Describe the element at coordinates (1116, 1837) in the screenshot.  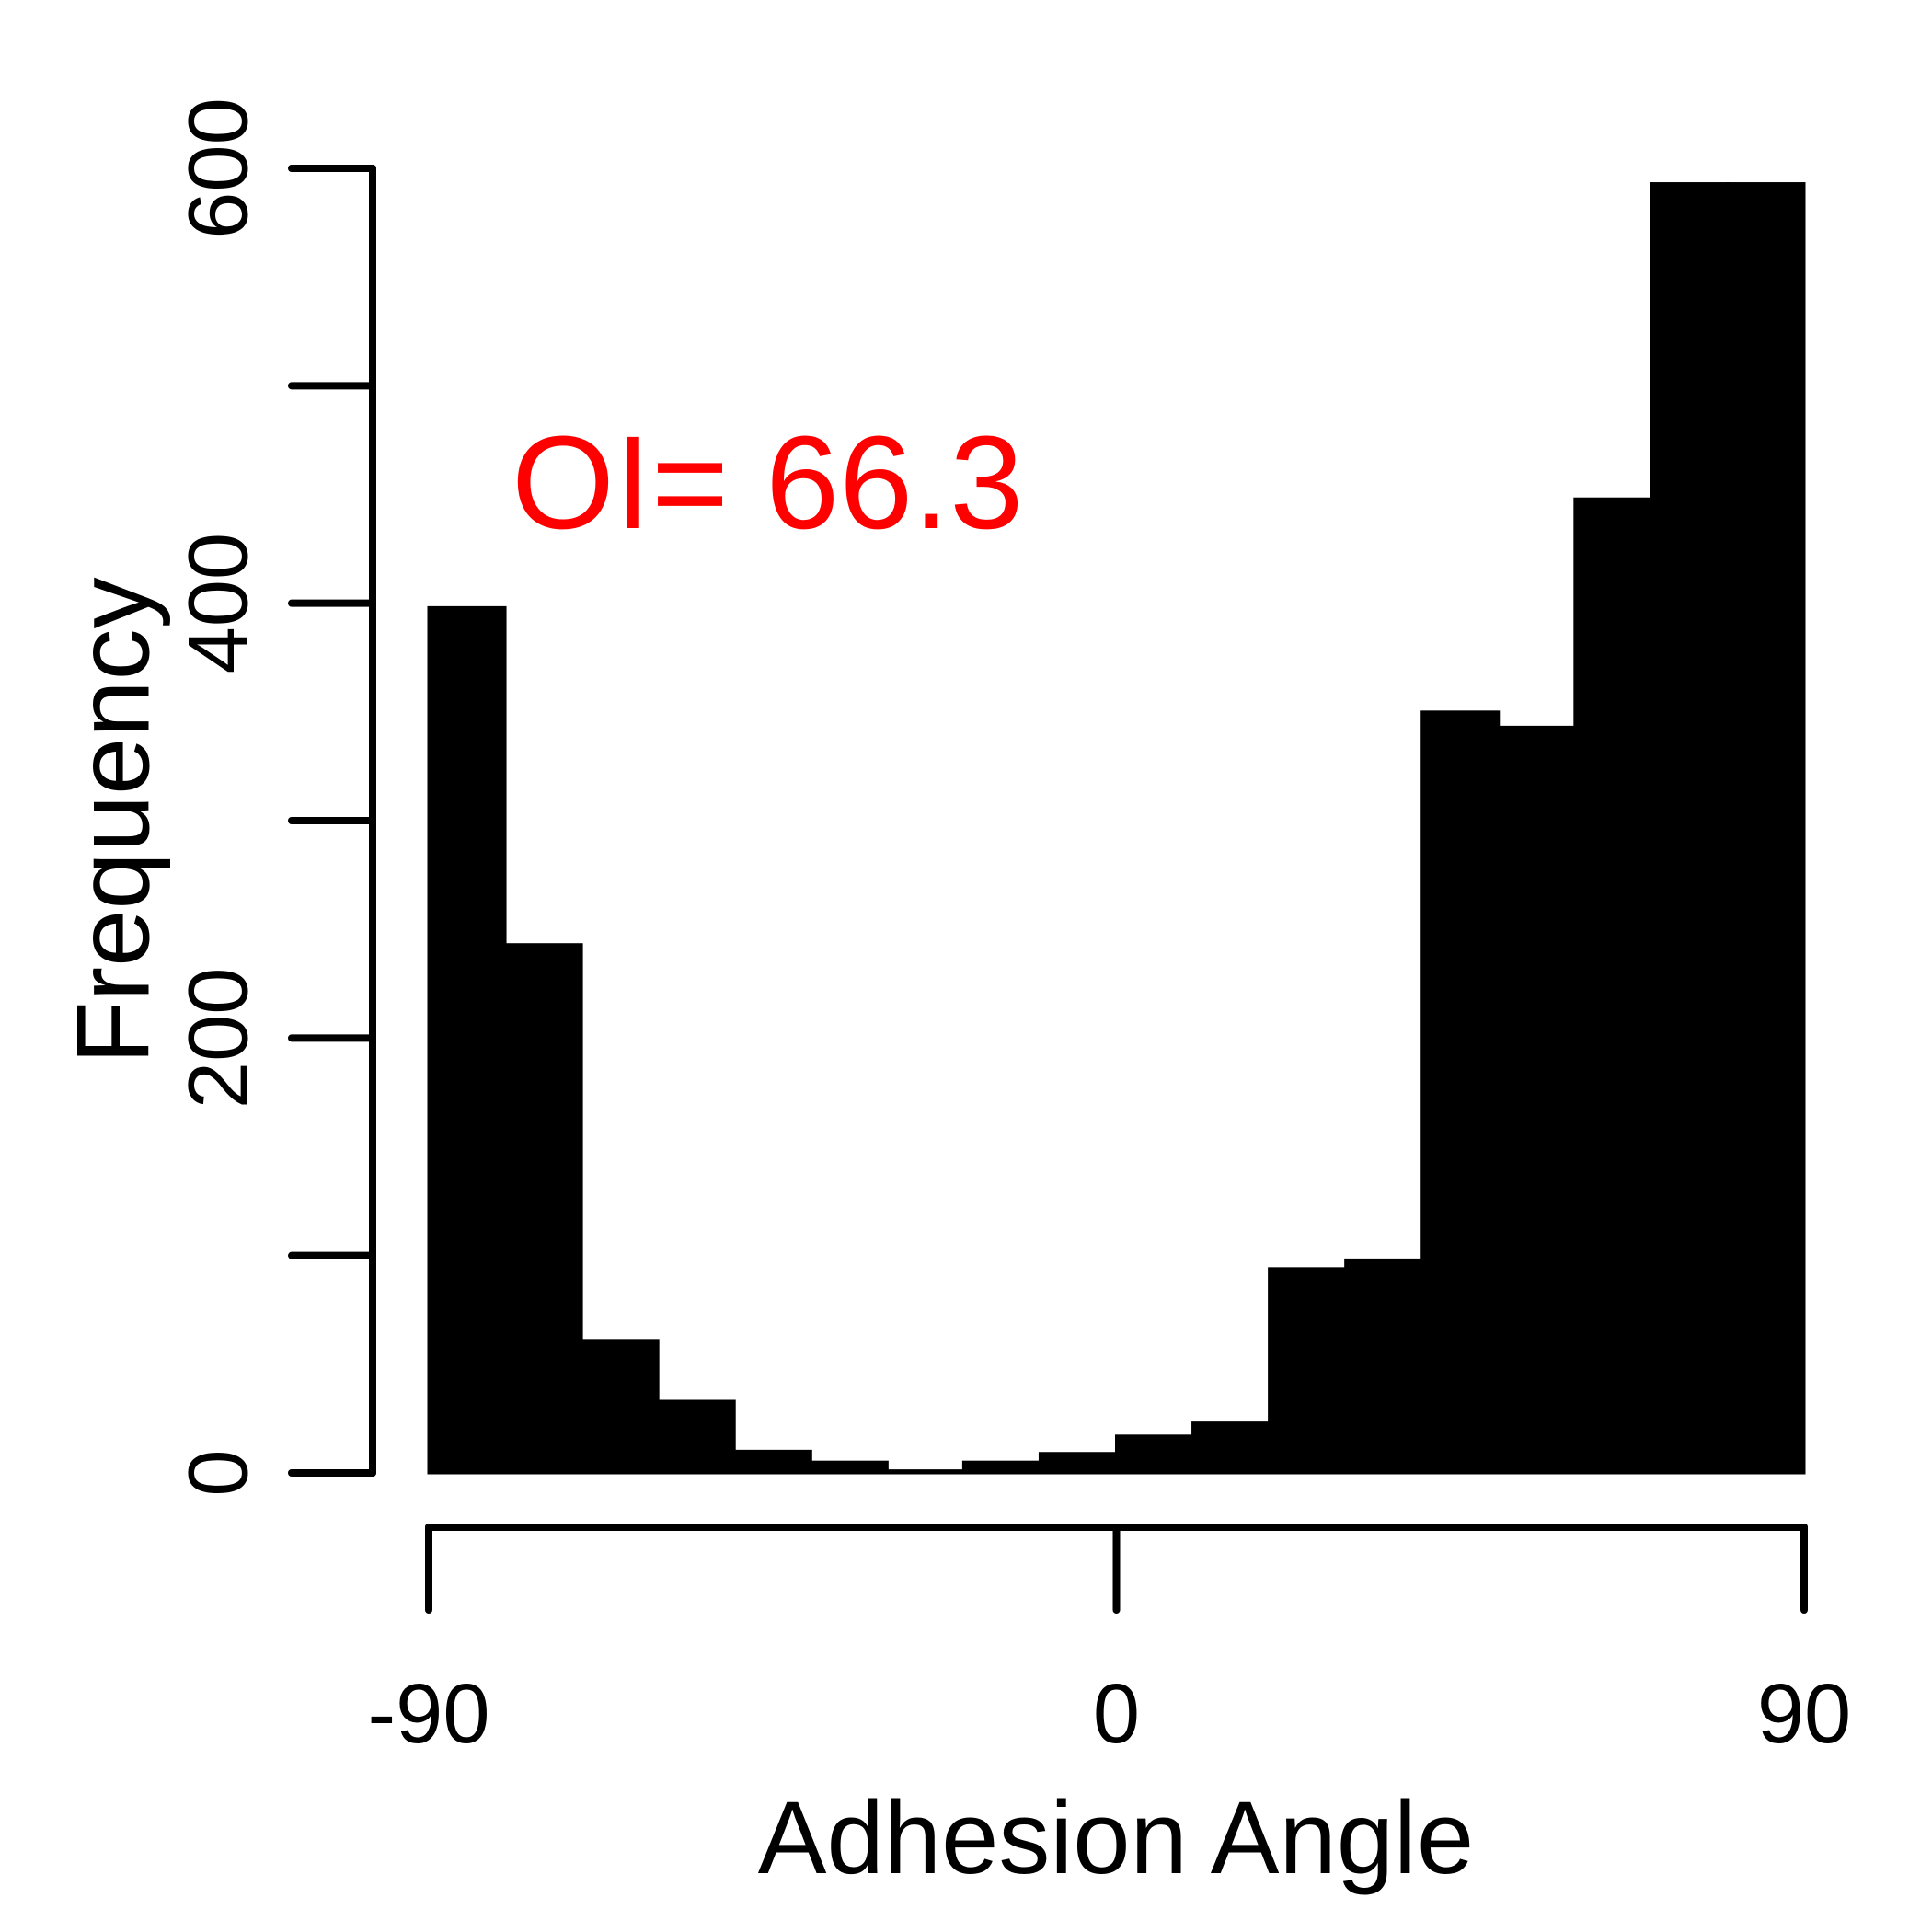
I see `x-axis-label: Adhesion Angle` at that location.